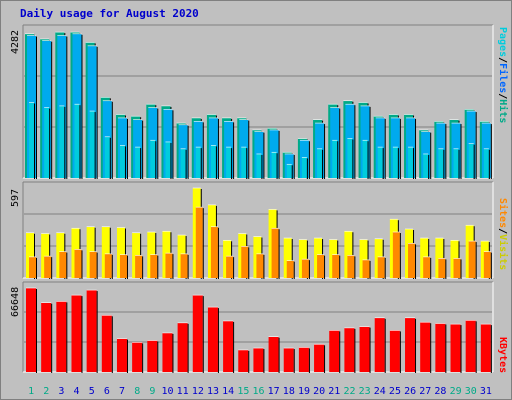  I want to click on bar-pages-day-1-shadow, so click(34, 141).